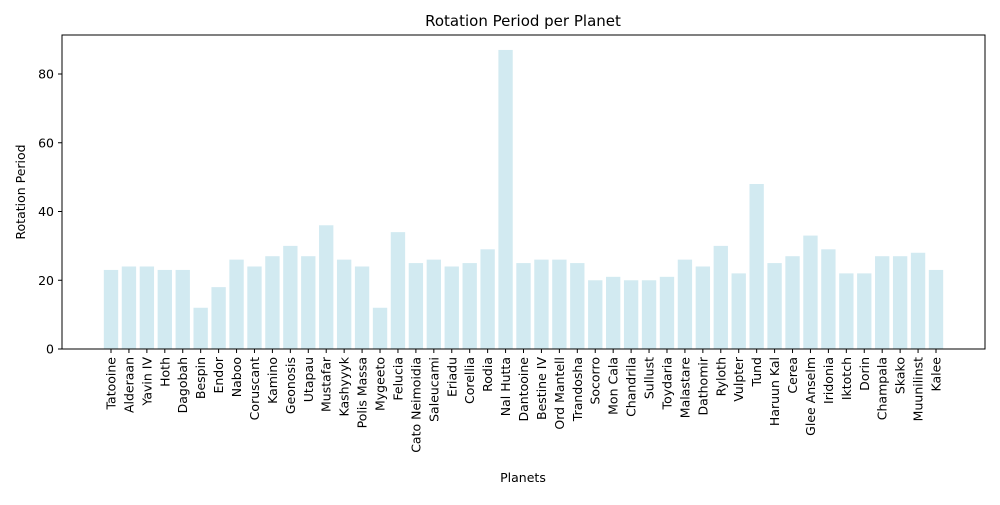 This screenshot has width=1000, height=505. I want to click on bar-tatooine, so click(111, 309).